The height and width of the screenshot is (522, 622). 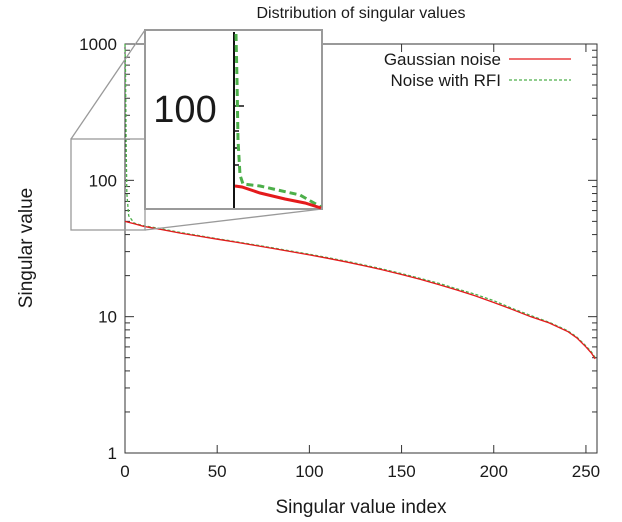 I want to click on legend-label: Gaussian noise, so click(x=442, y=59).